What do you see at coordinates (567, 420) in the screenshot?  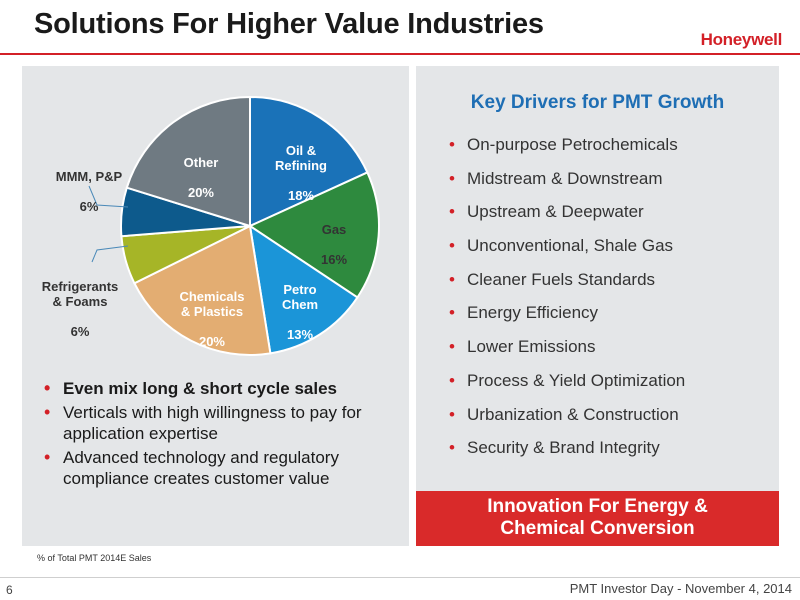 I see `driver-item: Urbanization & Construction` at bounding box center [567, 420].